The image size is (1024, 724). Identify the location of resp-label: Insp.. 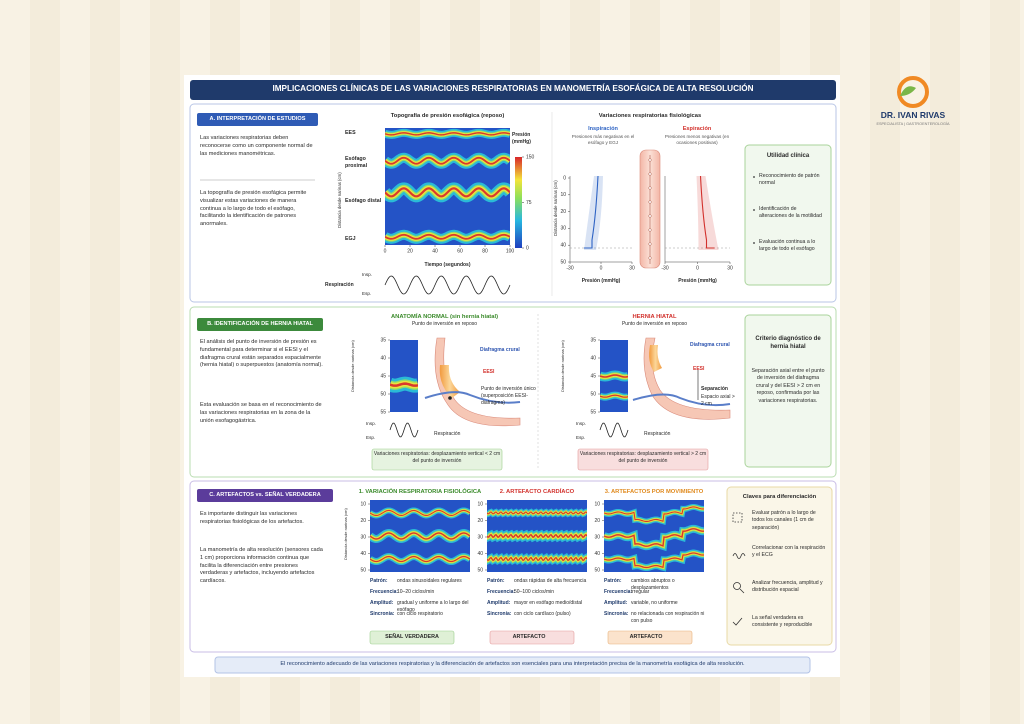
(367, 274).